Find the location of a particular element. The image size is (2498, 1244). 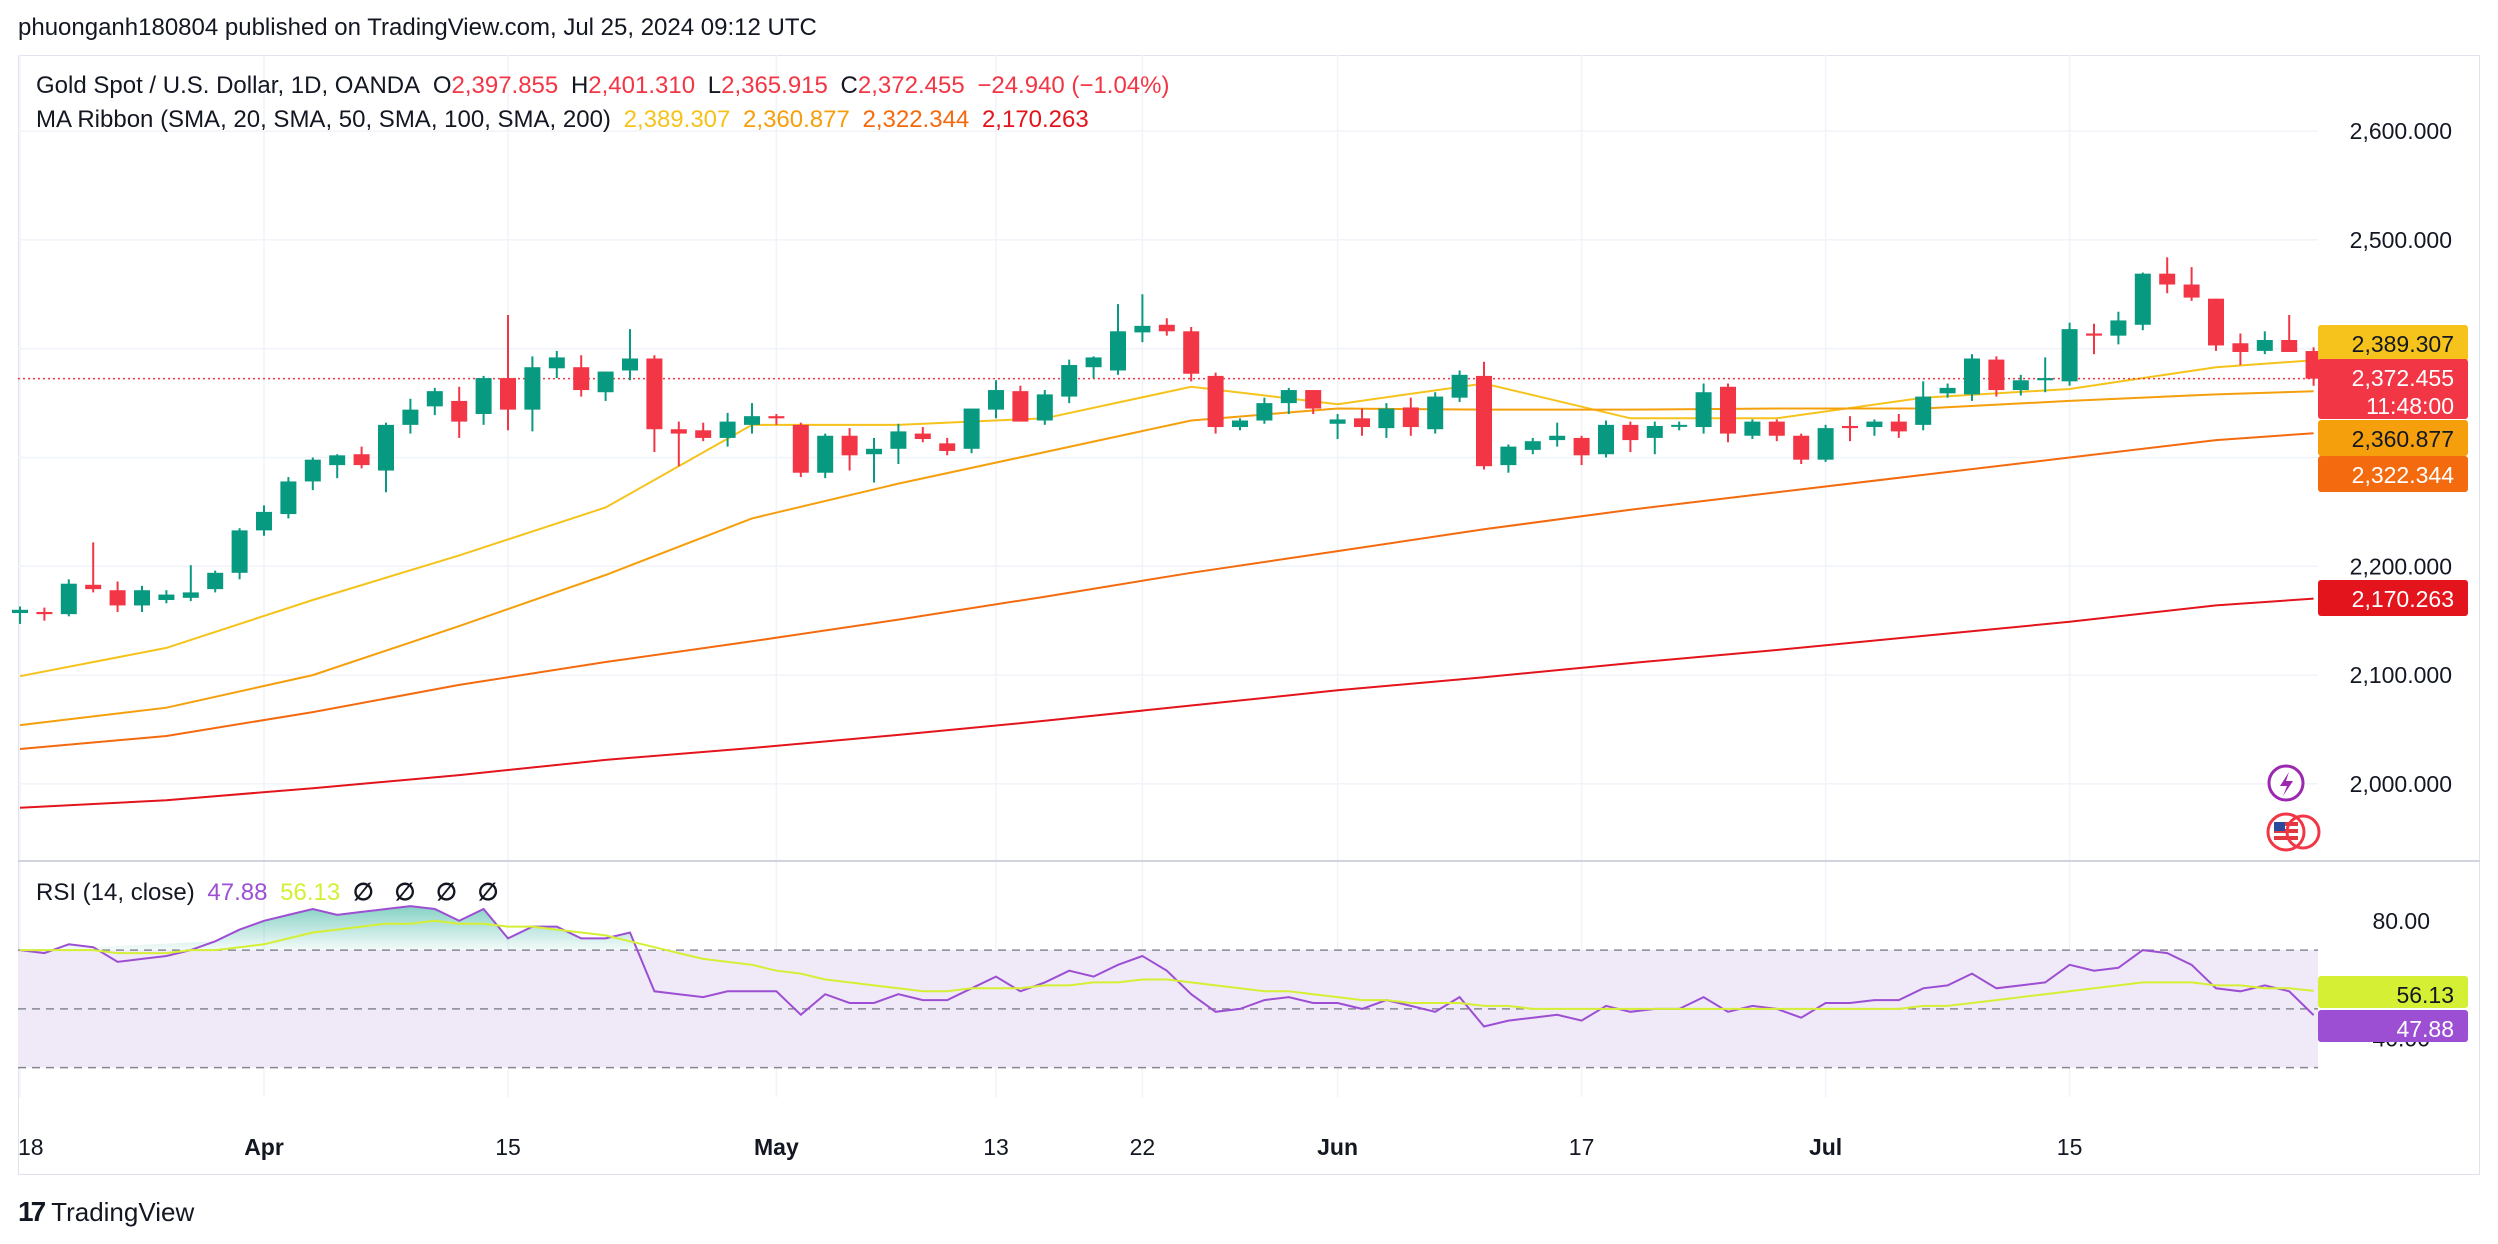

rsi-title: RSI (14, close) is located at coordinates (115, 892).